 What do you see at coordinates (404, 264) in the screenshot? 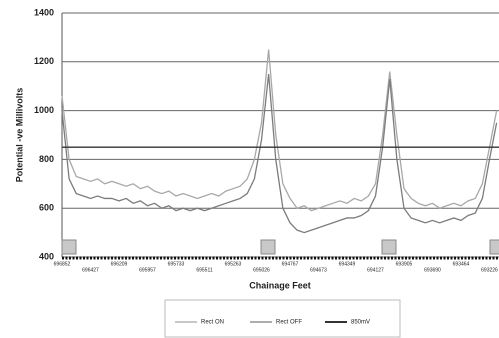
I see `x-tick-label: 693905` at bounding box center [404, 264].